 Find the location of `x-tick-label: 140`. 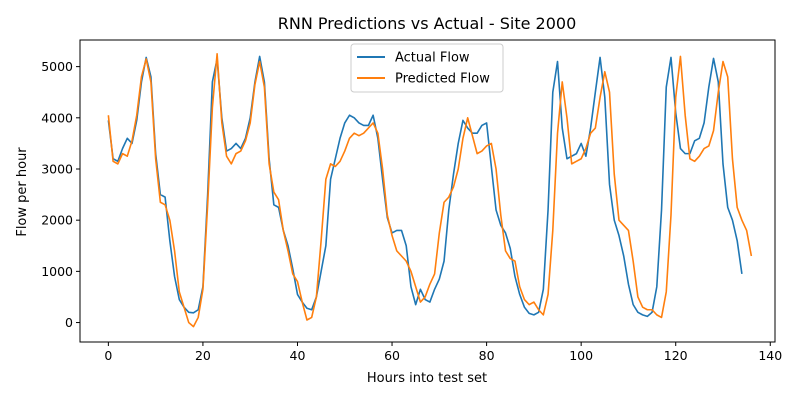

x-tick-label: 140 is located at coordinates (770, 355).